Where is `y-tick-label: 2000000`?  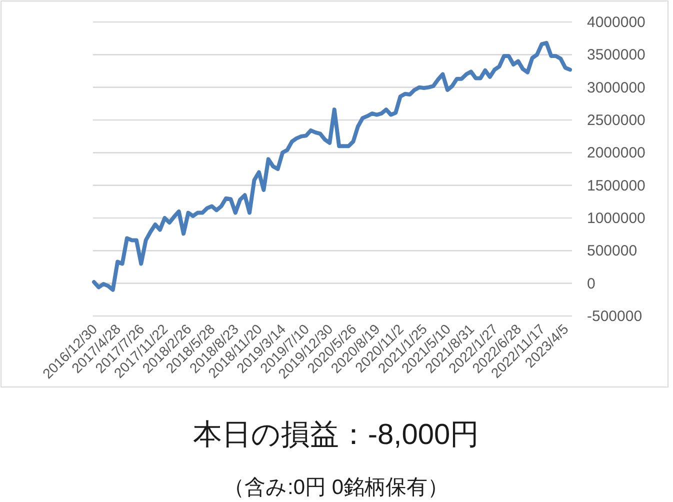 y-tick-label: 2000000 is located at coordinates (616, 153).